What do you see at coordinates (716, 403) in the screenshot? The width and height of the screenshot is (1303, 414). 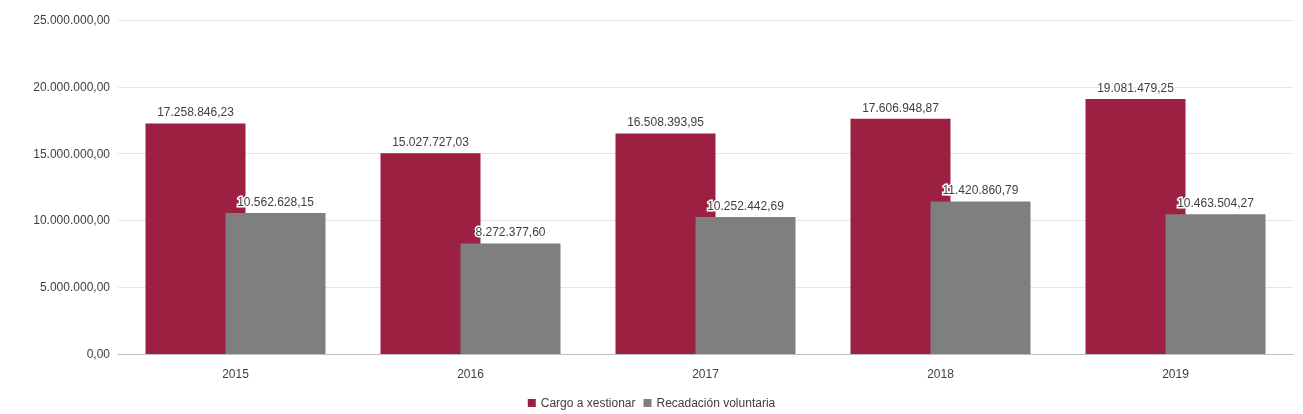 I see `legend-label: Recadación voluntaria` at bounding box center [716, 403].